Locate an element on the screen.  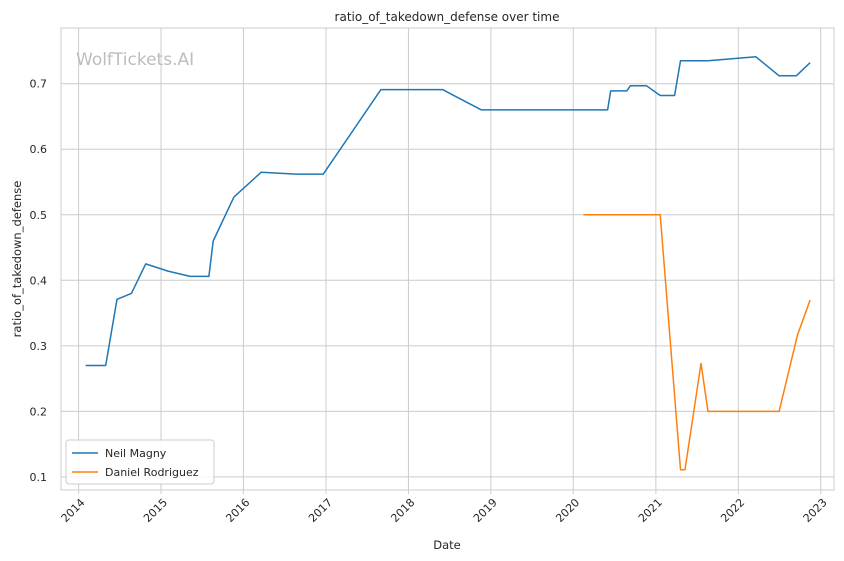
series-line-daniel-rodriguez is located at coordinates (697, 342).